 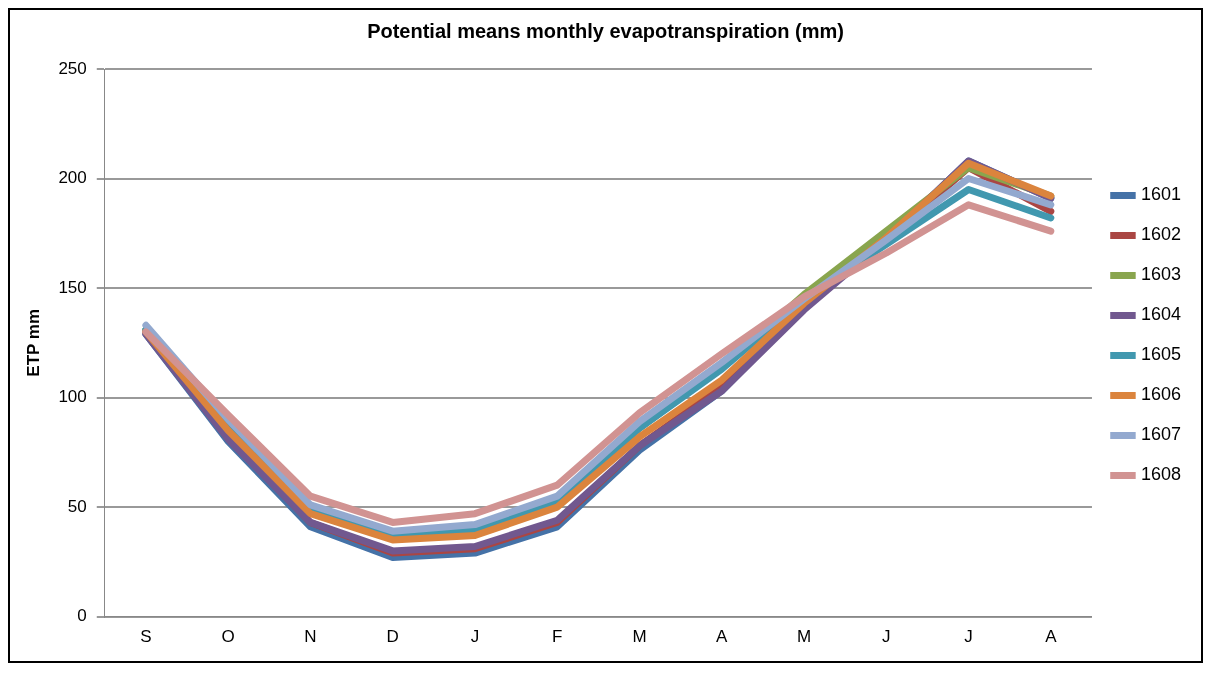 I want to click on x-tick-label: F, so click(x=557, y=637).